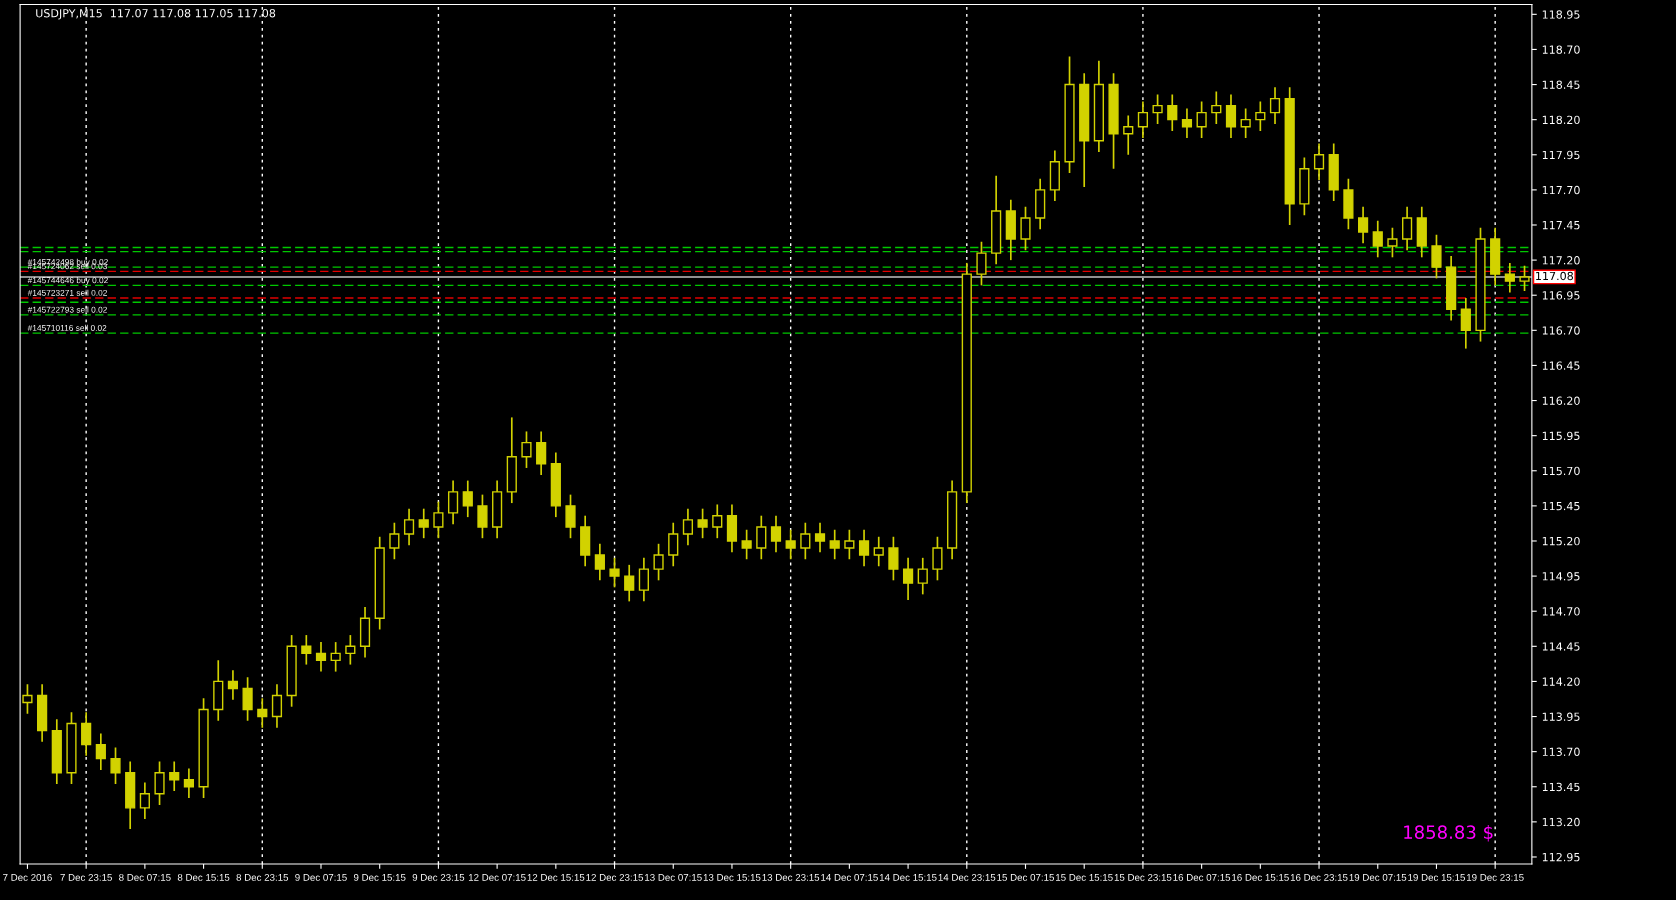  Describe the element at coordinates (145, 877) in the screenshot. I see `x-tick-label: 8 Dec 07:15` at that location.